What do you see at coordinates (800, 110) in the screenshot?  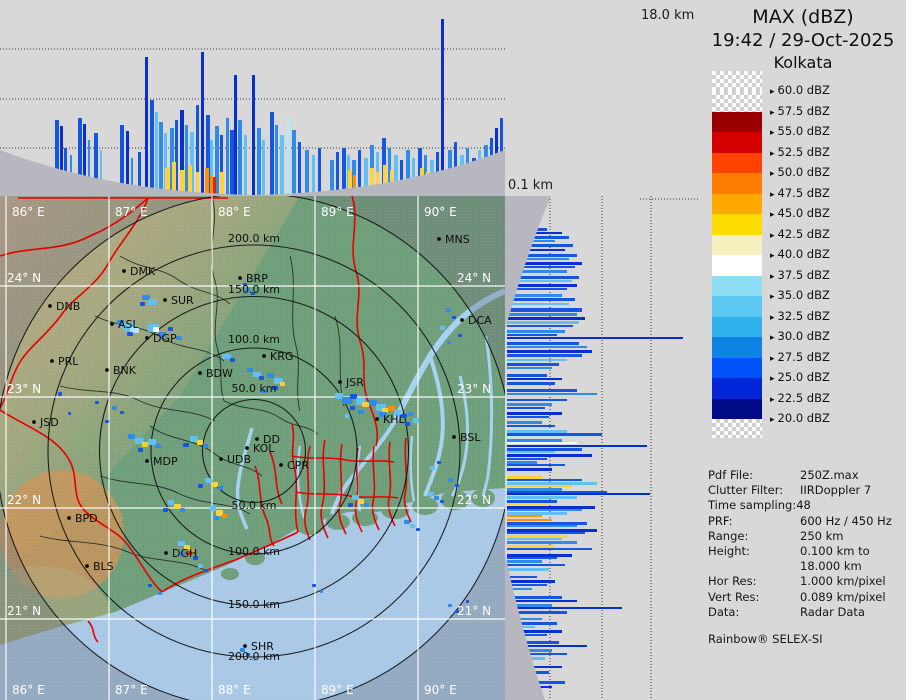 I see `legend-level-label: ▸ 57.5 dBZ` at bounding box center [800, 110].